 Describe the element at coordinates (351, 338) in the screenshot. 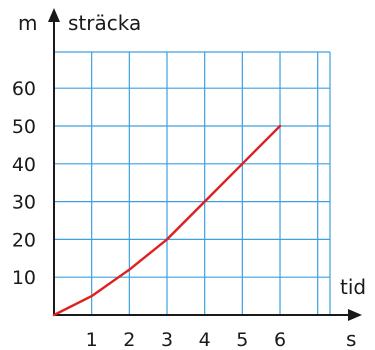

I see `x-axis-unit: s` at that location.